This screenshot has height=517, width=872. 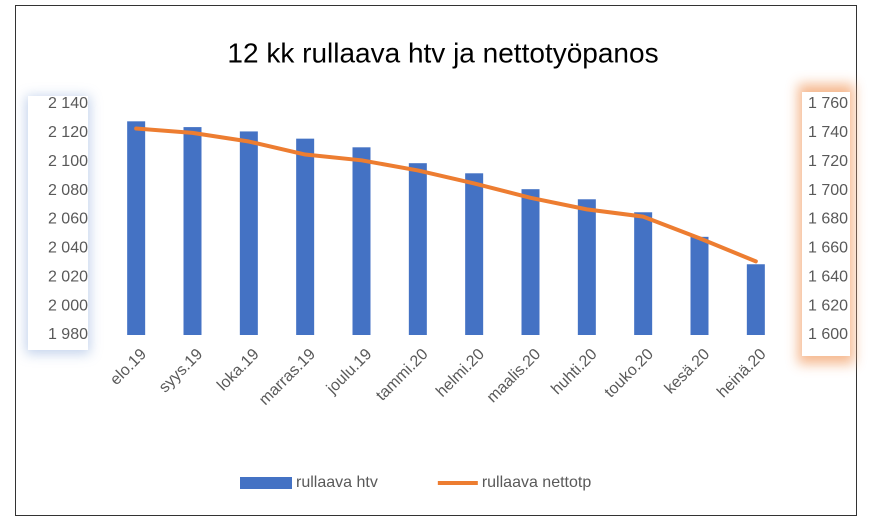 What do you see at coordinates (68, 103) in the screenshot?
I see `y-tick-label: 2 140` at bounding box center [68, 103].